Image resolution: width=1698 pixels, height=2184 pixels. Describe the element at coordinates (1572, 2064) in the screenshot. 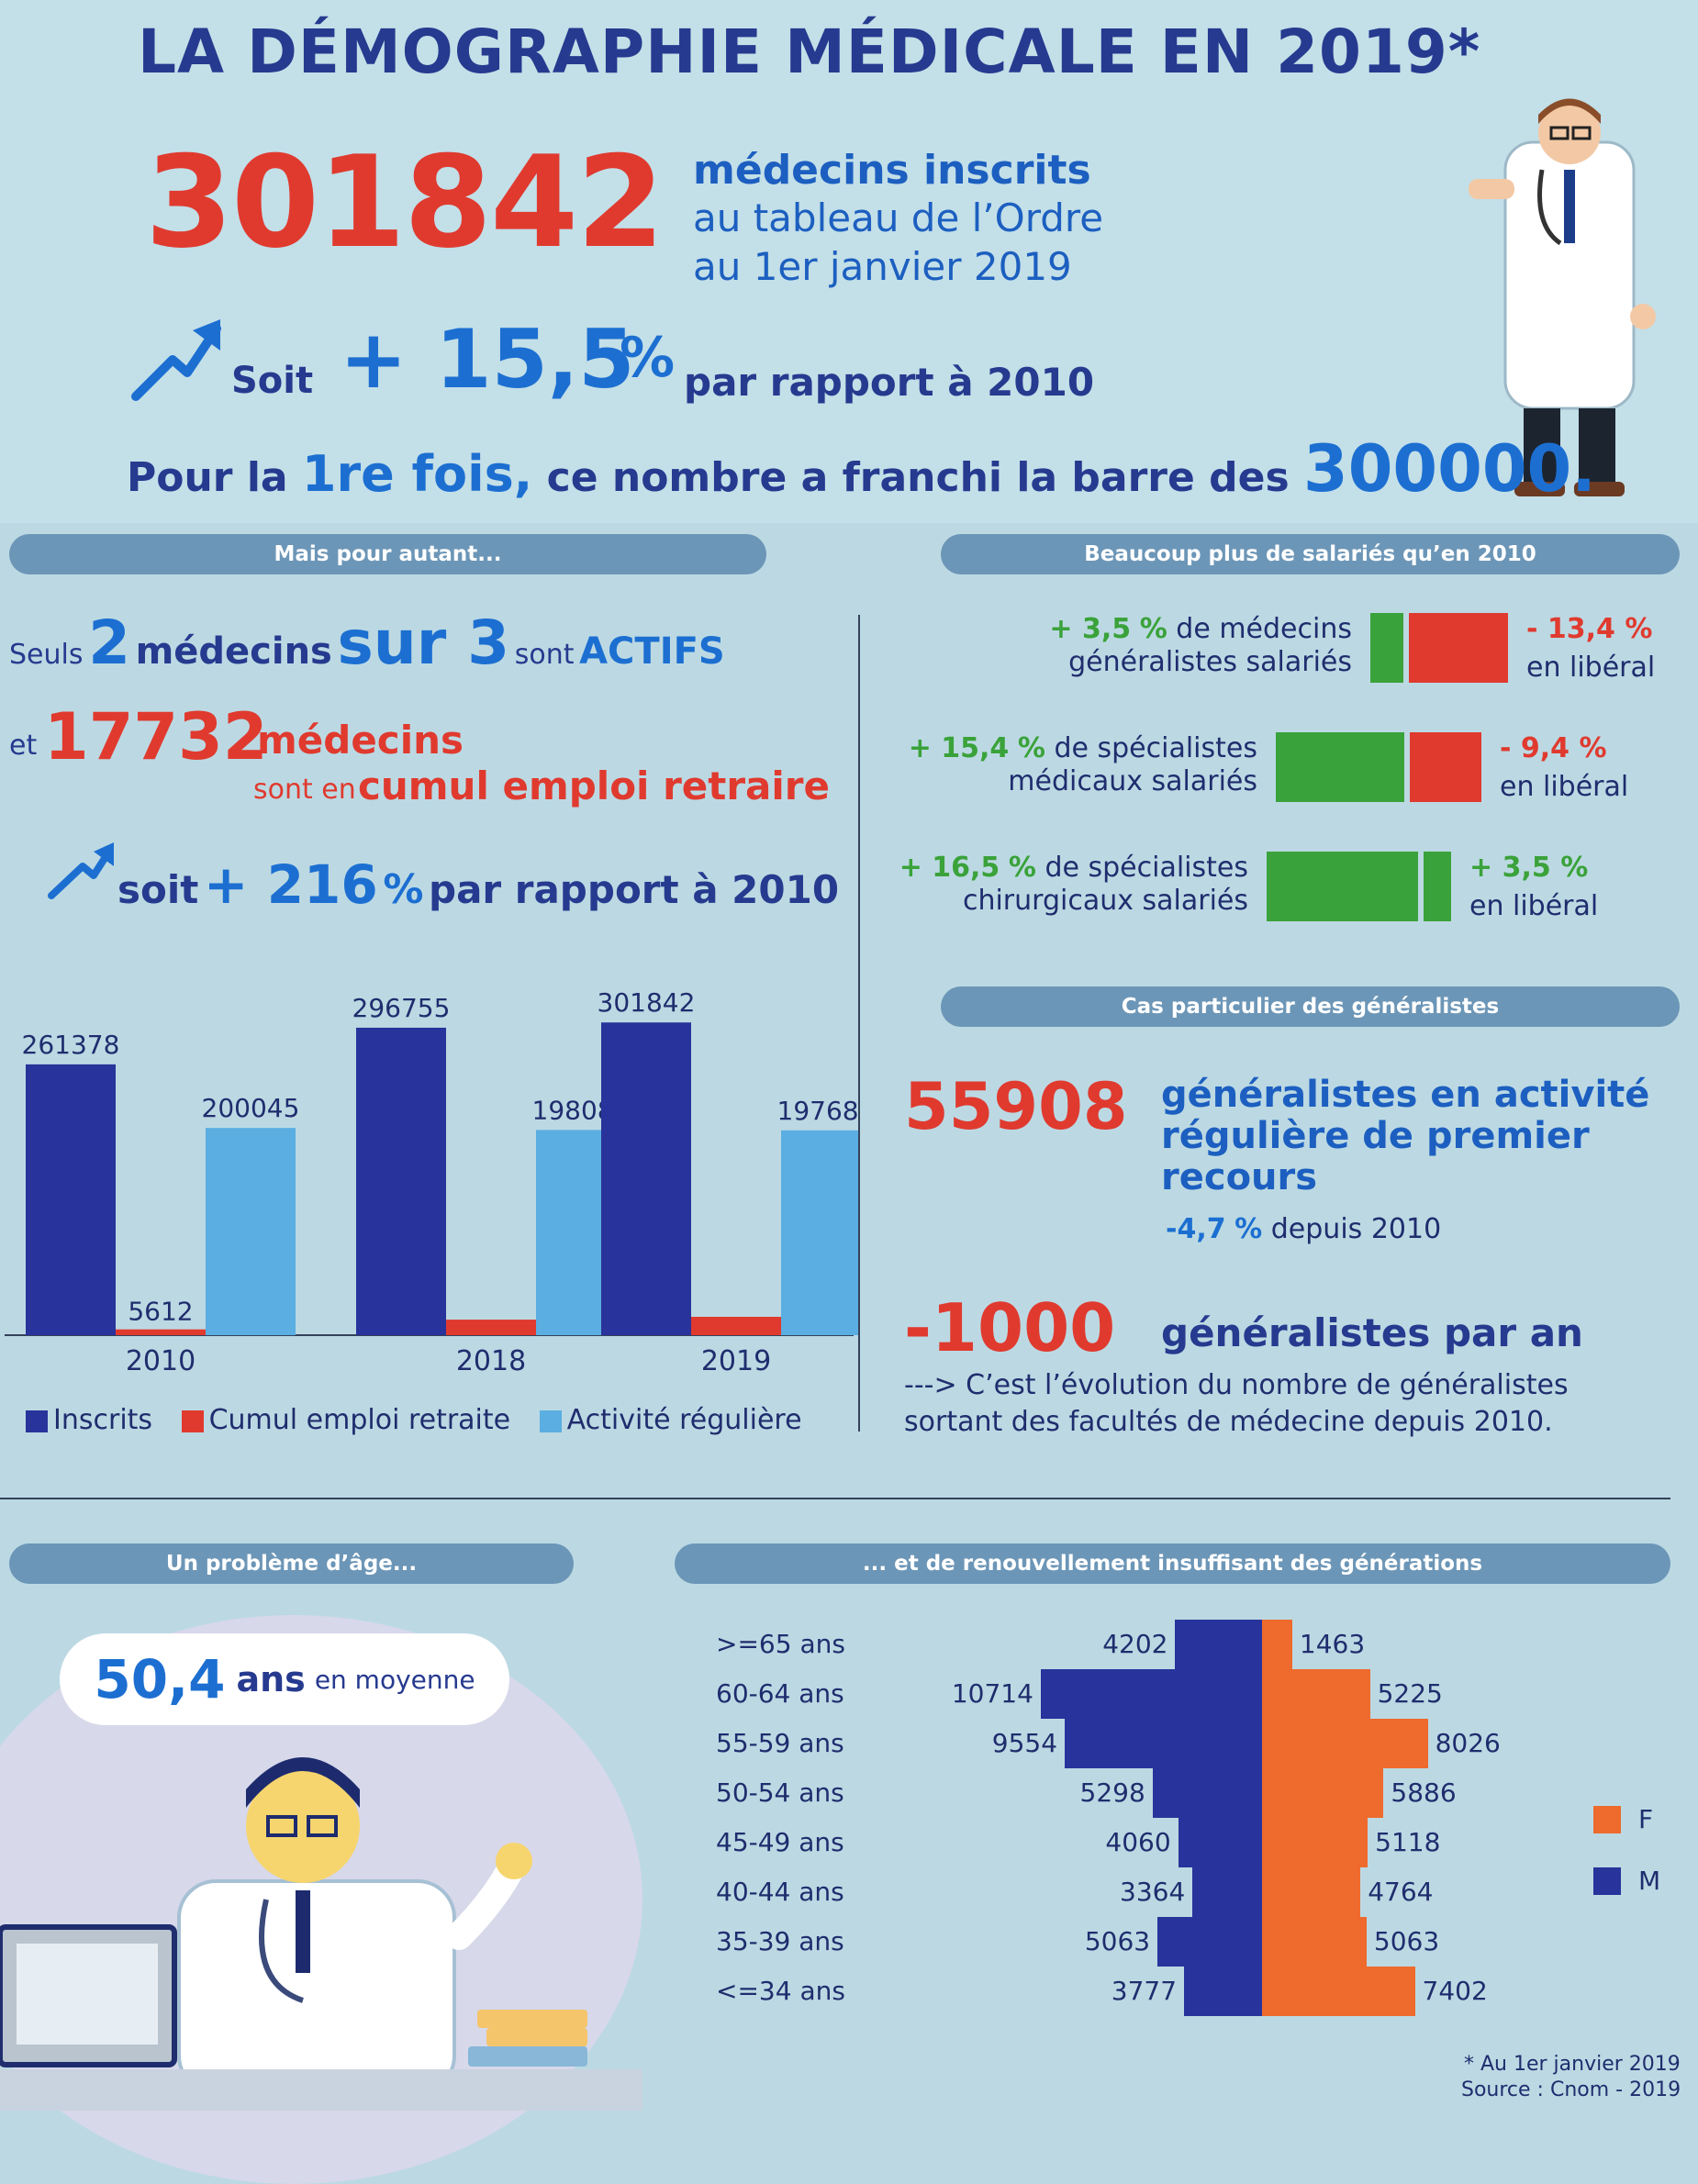

I see `footnote-1: * Au 1er janvier 2019` at that location.